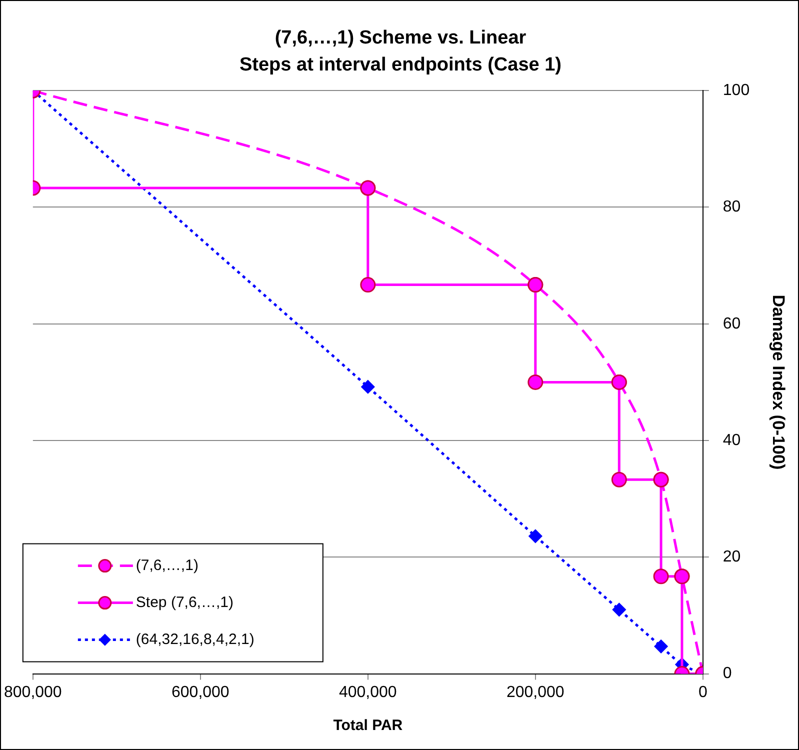 This screenshot has width=799, height=750. Describe the element at coordinates (200, 692) in the screenshot. I see `x-tick-label: 600,000` at that location.